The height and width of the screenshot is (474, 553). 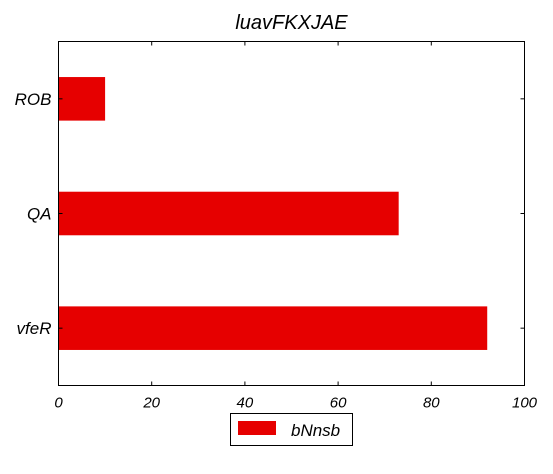 What do you see at coordinates (245, 403) in the screenshot?
I see `x-tick-label: 40` at bounding box center [245, 403].